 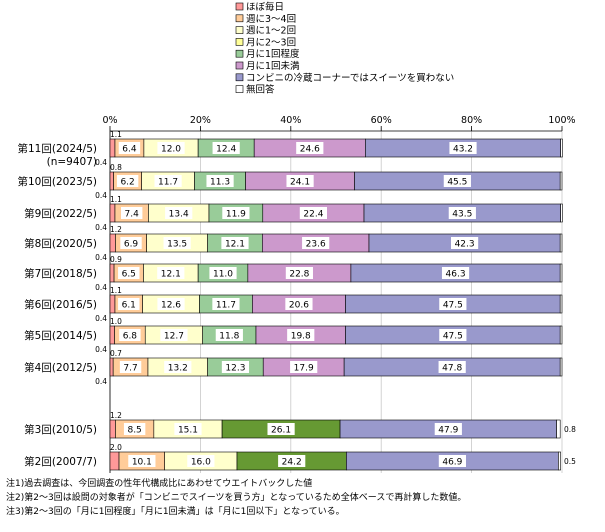 I want to click on bar-label-2-0: 1.1, so click(x=116, y=199).